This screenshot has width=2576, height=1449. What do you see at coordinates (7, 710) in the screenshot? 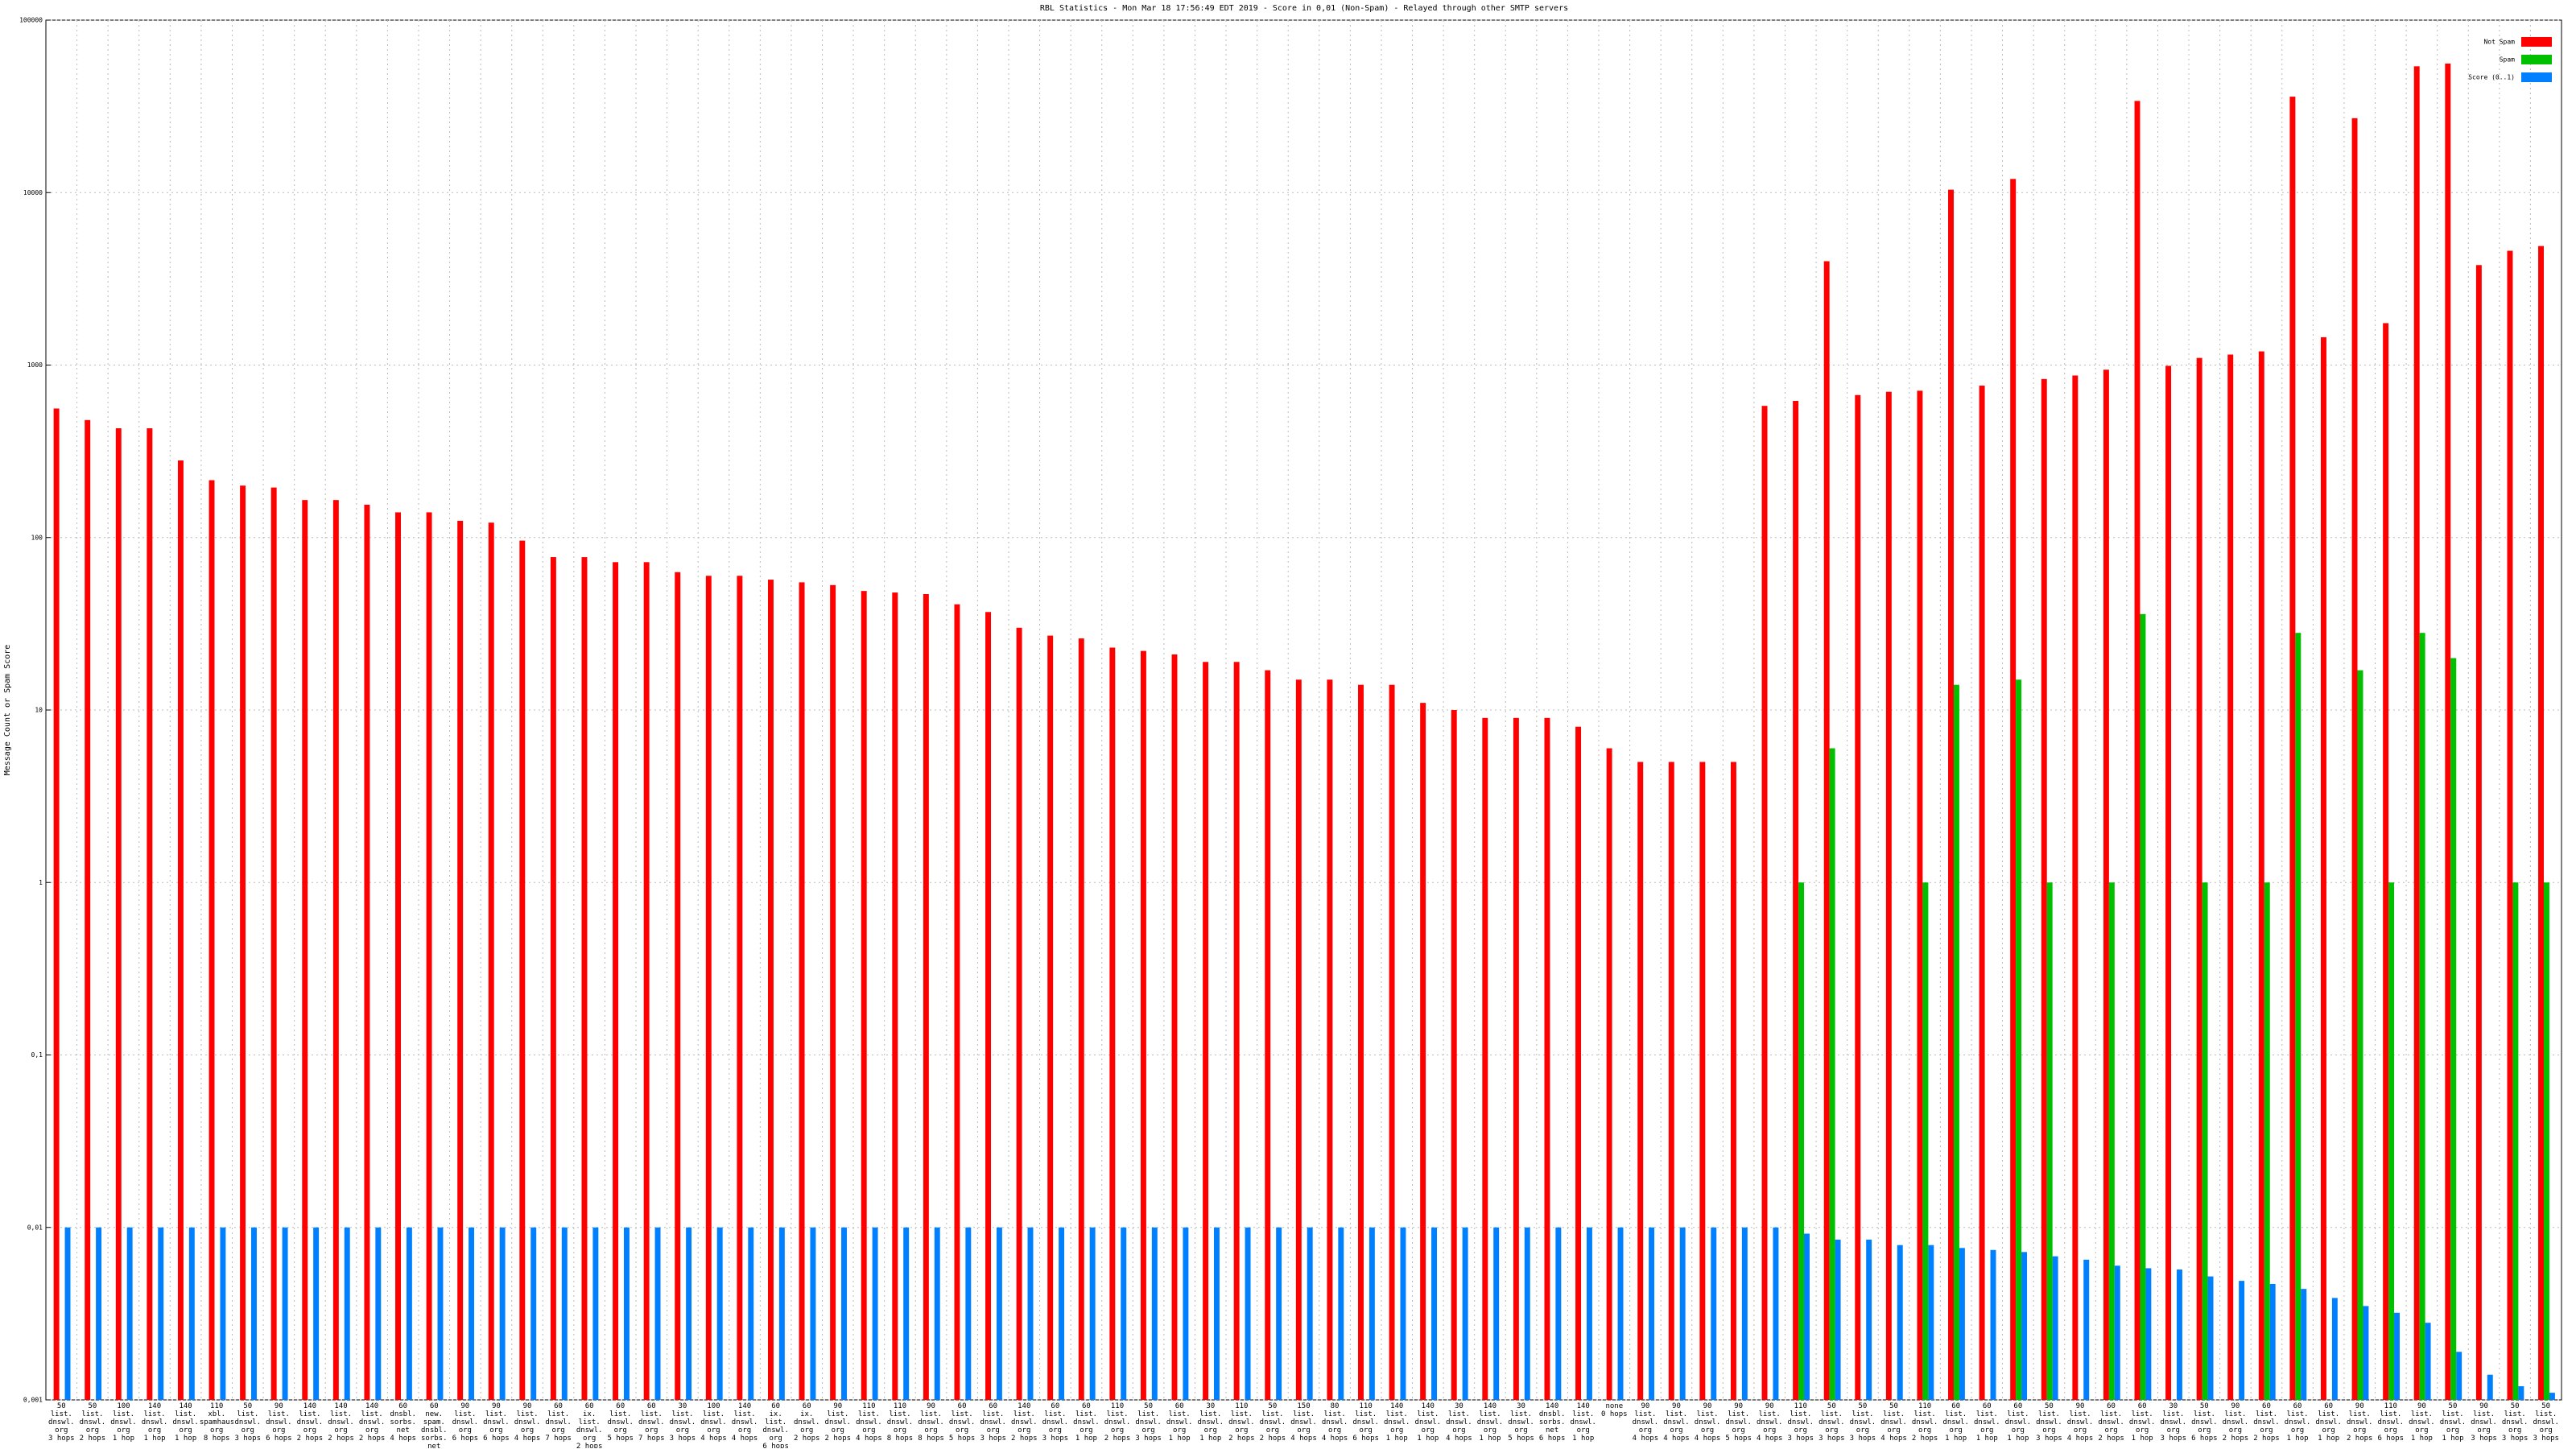
I see `y-axis-label: Message Count or Spam Score` at bounding box center [7, 710].